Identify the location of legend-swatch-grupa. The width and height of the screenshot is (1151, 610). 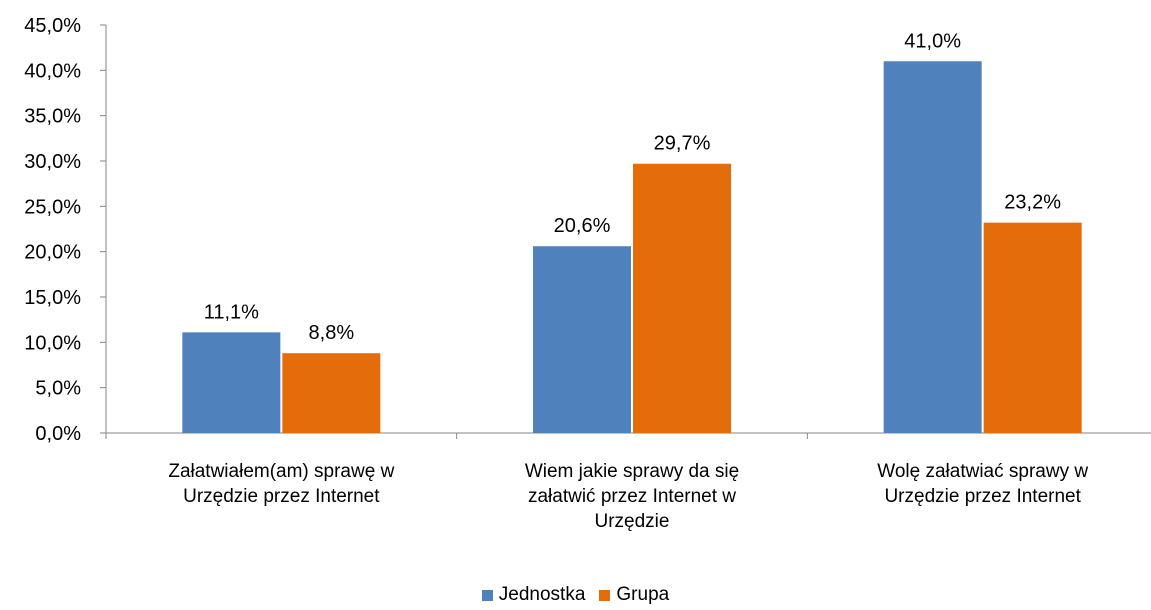
(605, 595).